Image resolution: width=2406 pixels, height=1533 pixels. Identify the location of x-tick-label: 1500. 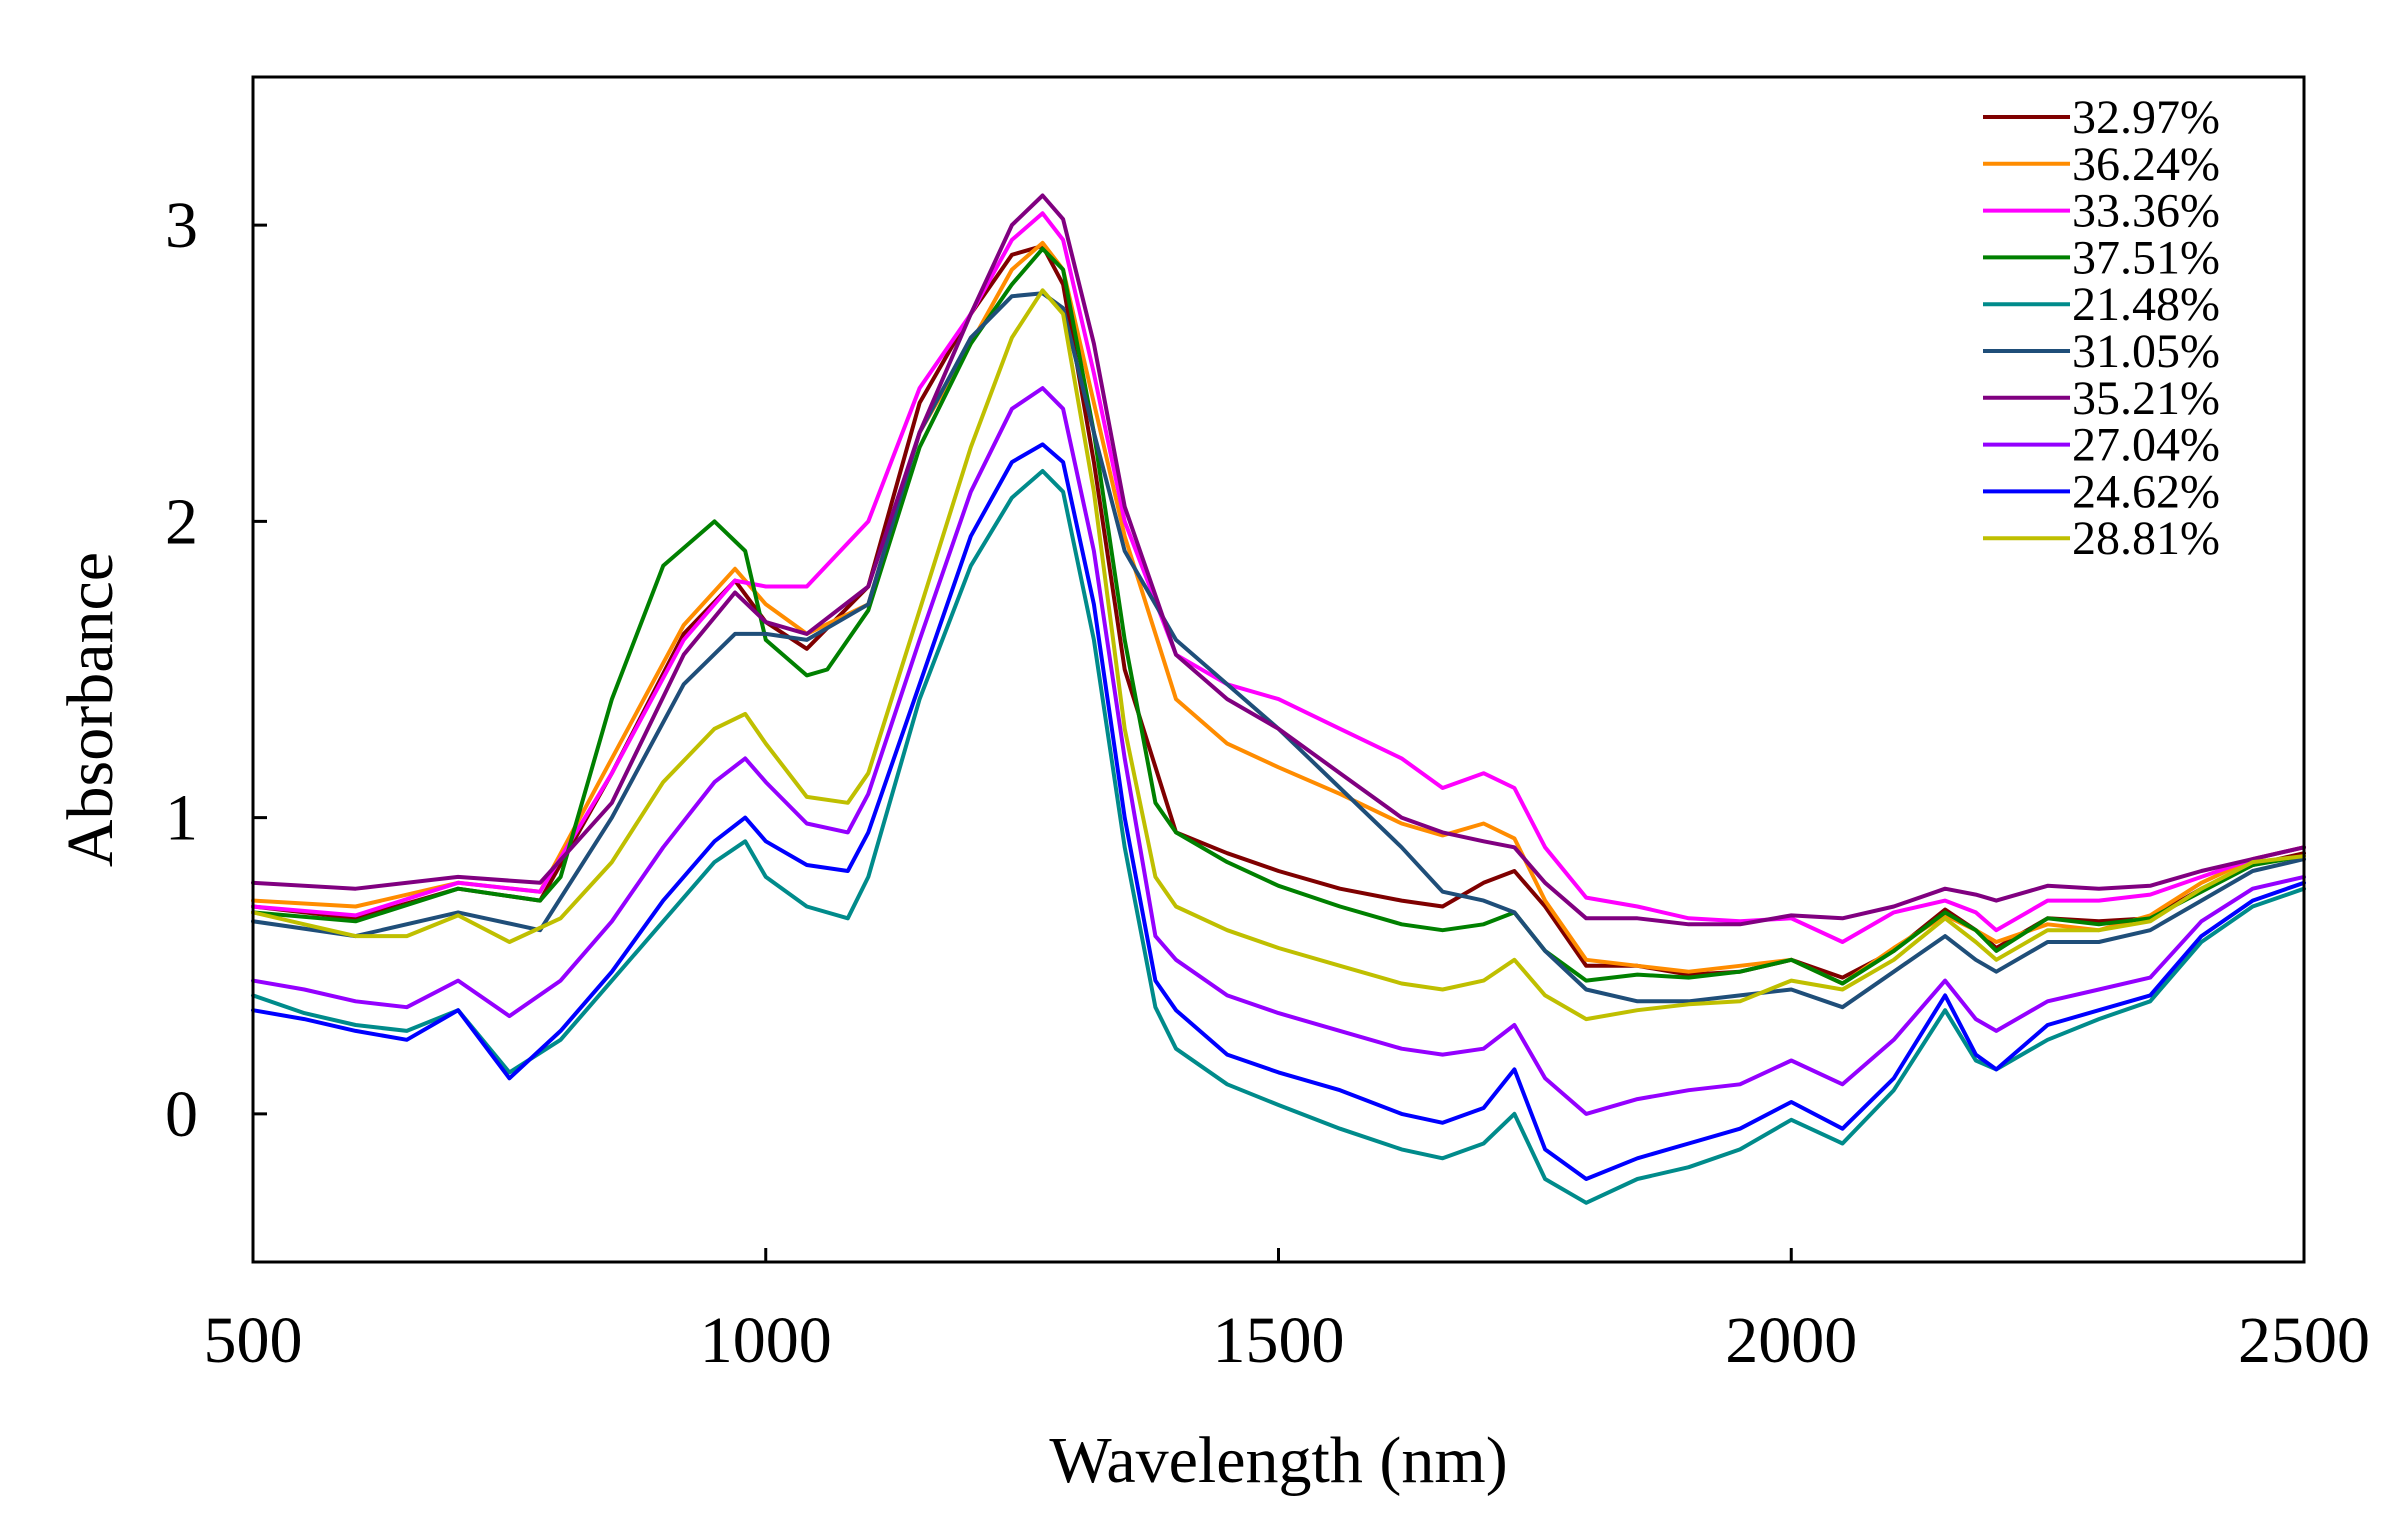
(1279, 1340).